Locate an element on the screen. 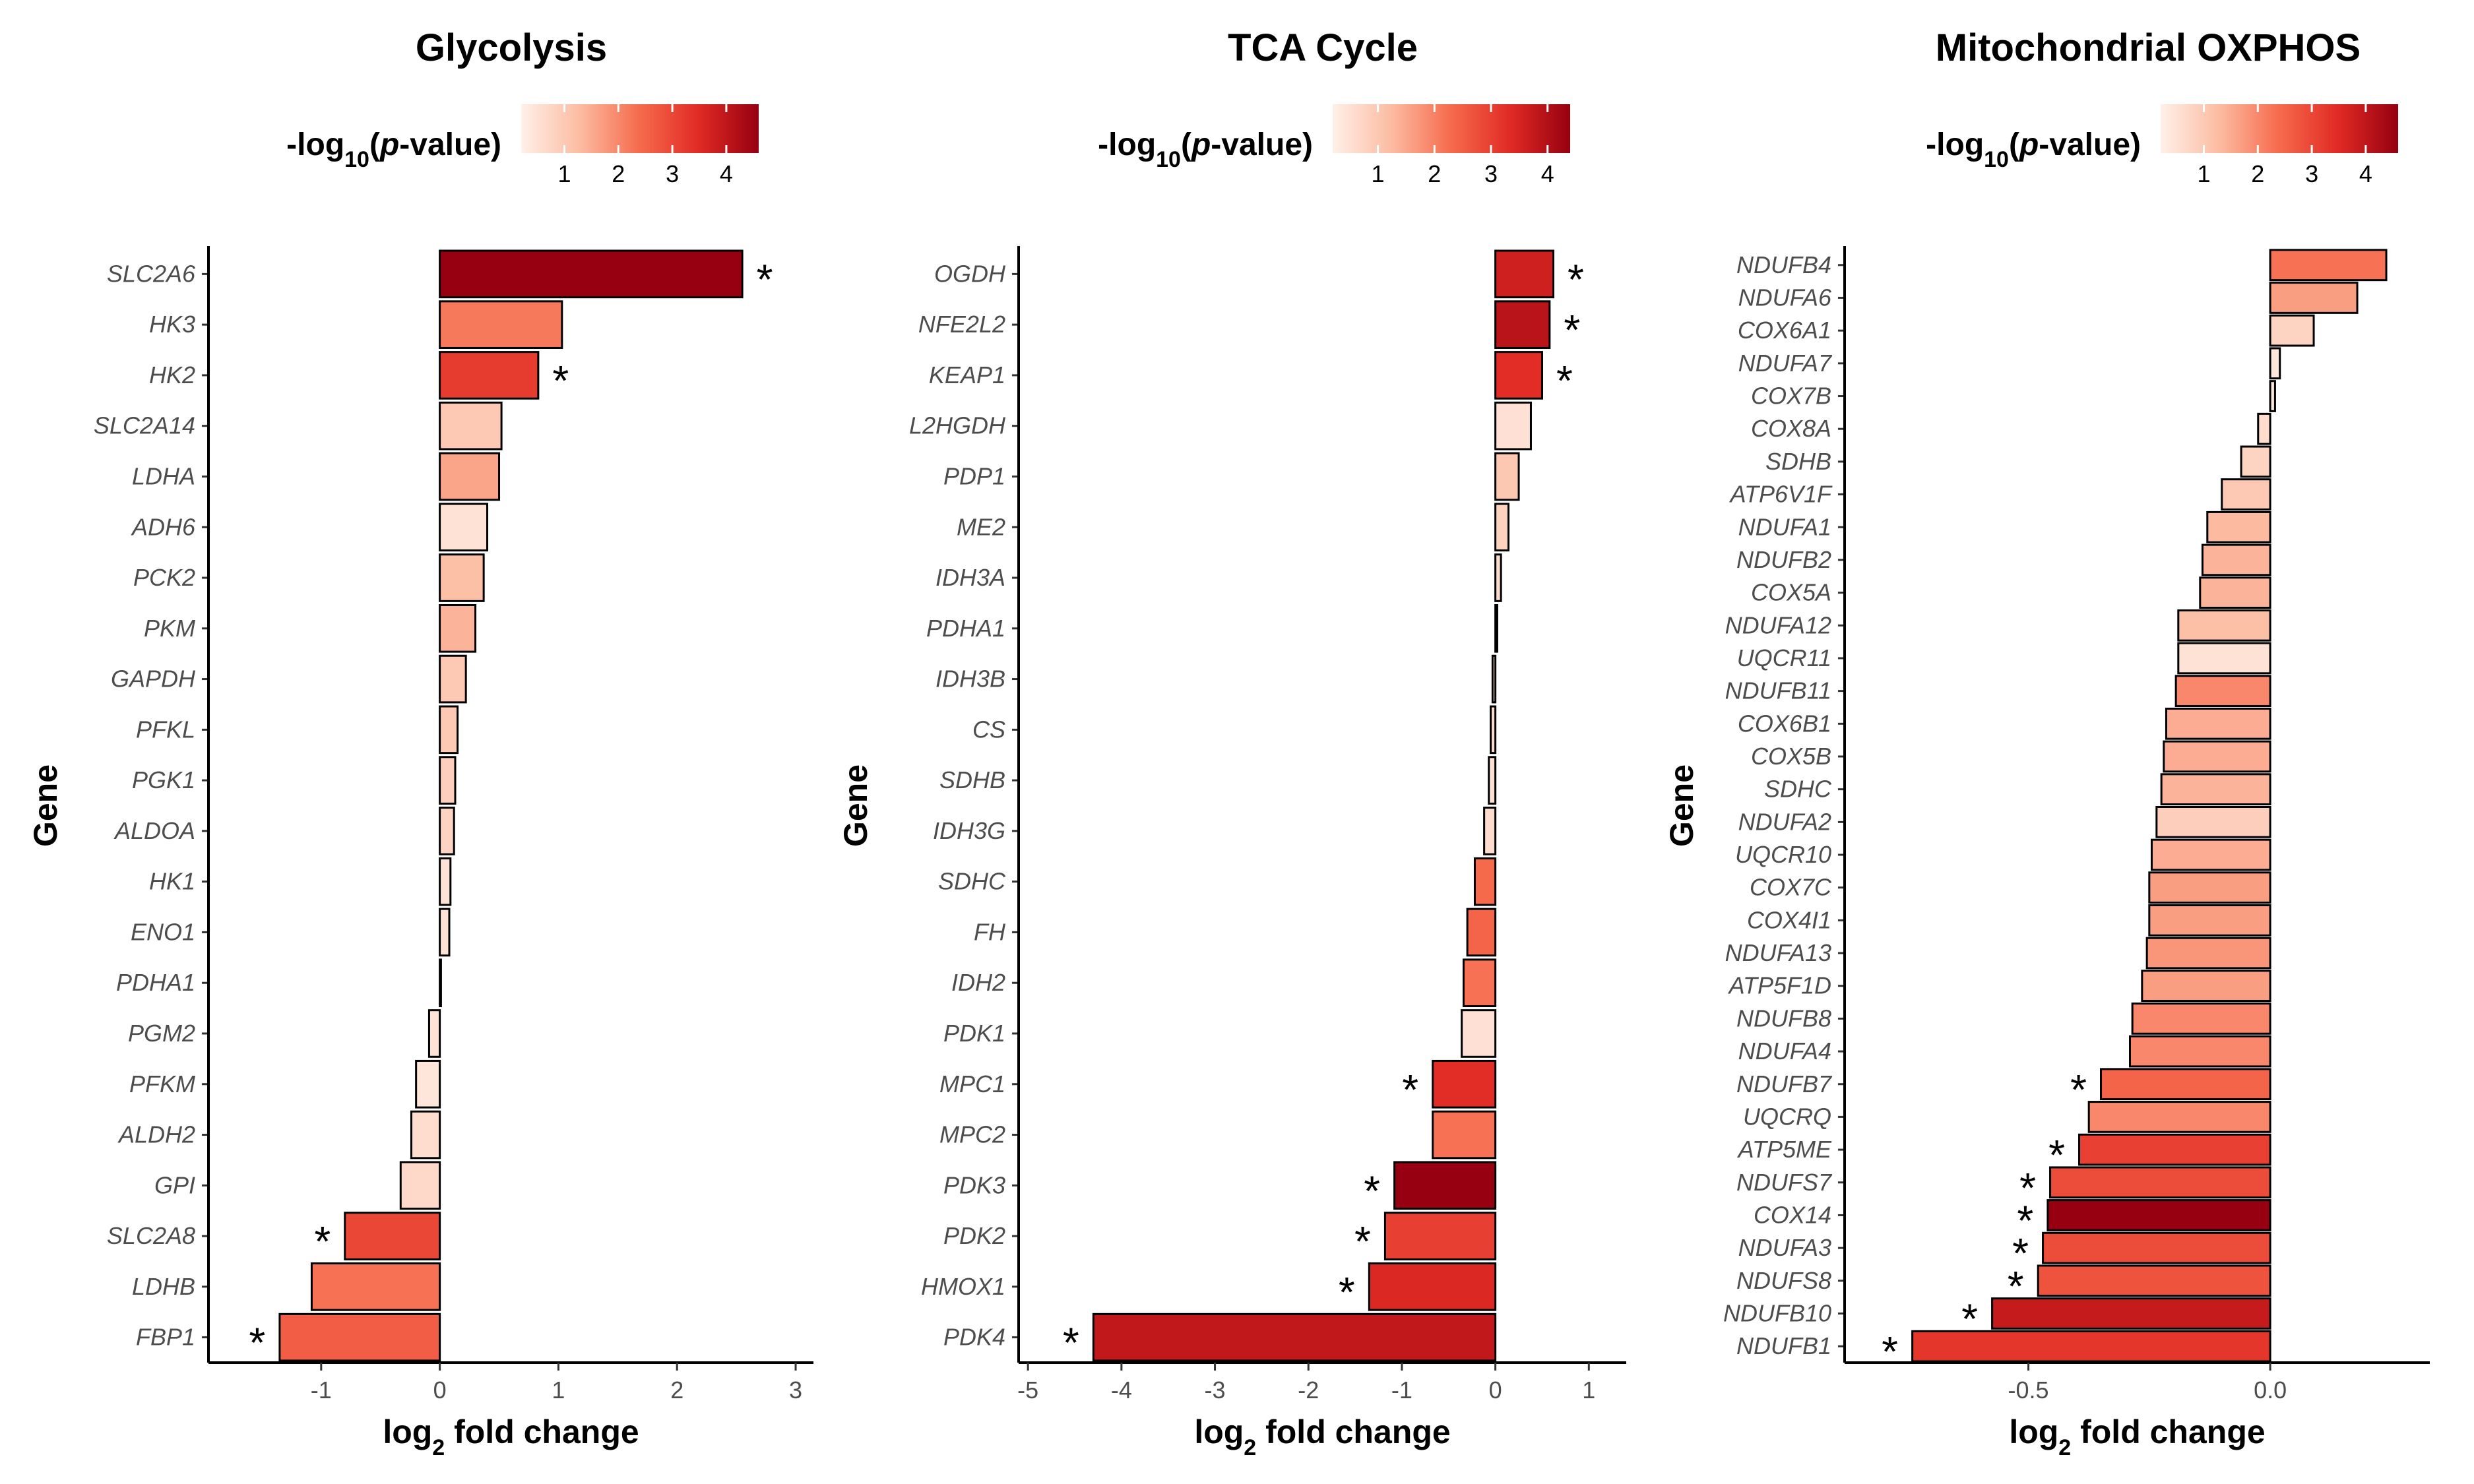 The image size is (2474, 1484). bar-pfkm is located at coordinates (428, 1084).